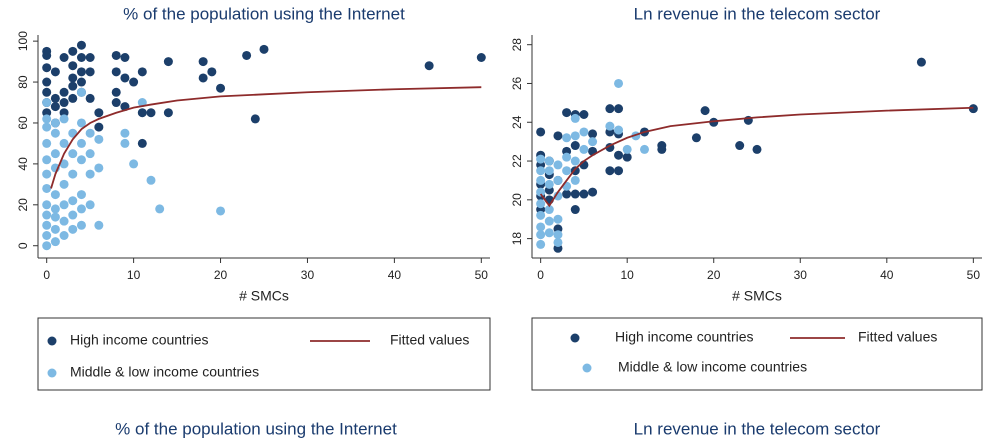 The image size is (985, 438). What do you see at coordinates (801, 275) in the screenshot?
I see `x-tick-label: 30` at bounding box center [801, 275].